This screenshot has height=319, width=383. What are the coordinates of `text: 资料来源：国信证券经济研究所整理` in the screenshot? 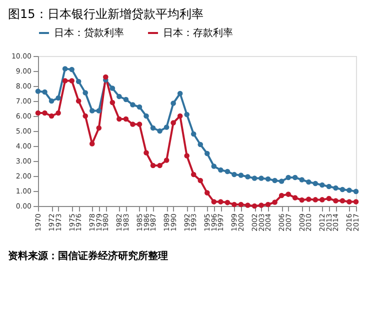 It's located at (88, 256).